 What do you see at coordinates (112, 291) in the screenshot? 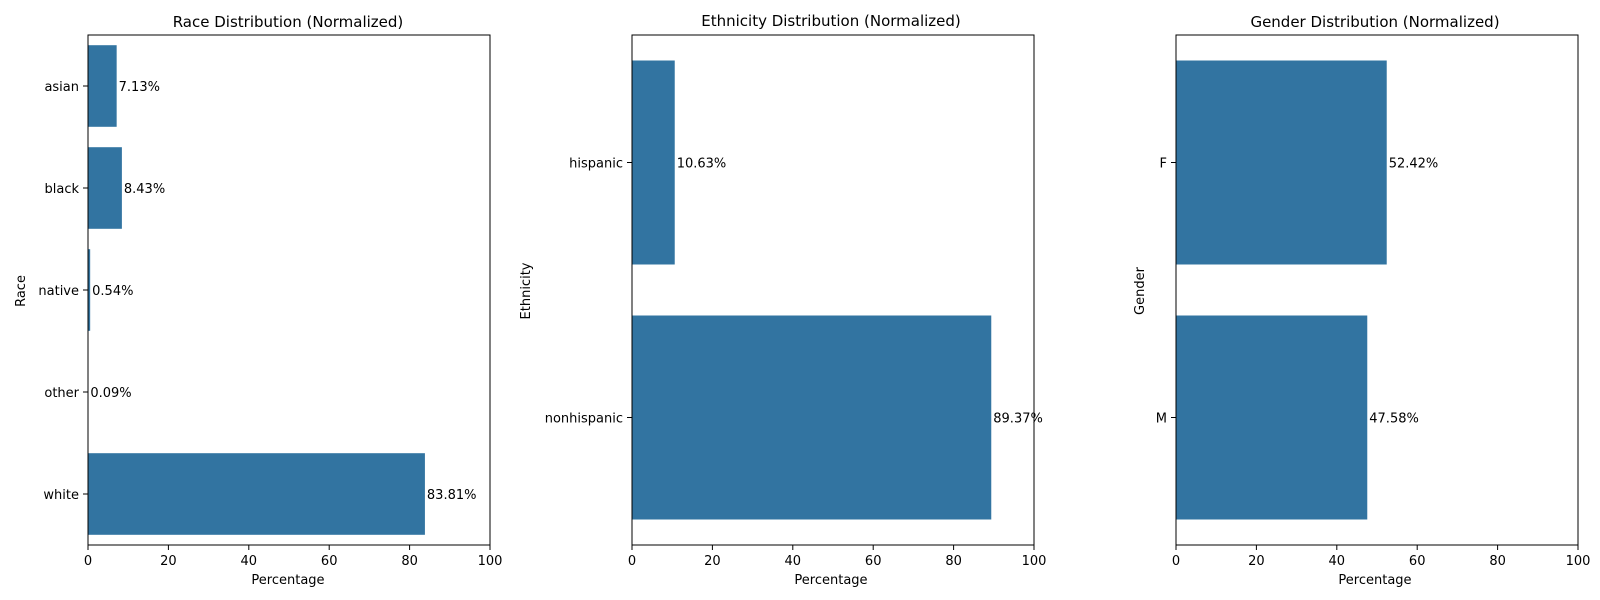
I see `race-data-label: 0.54%` at bounding box center [112, 291].